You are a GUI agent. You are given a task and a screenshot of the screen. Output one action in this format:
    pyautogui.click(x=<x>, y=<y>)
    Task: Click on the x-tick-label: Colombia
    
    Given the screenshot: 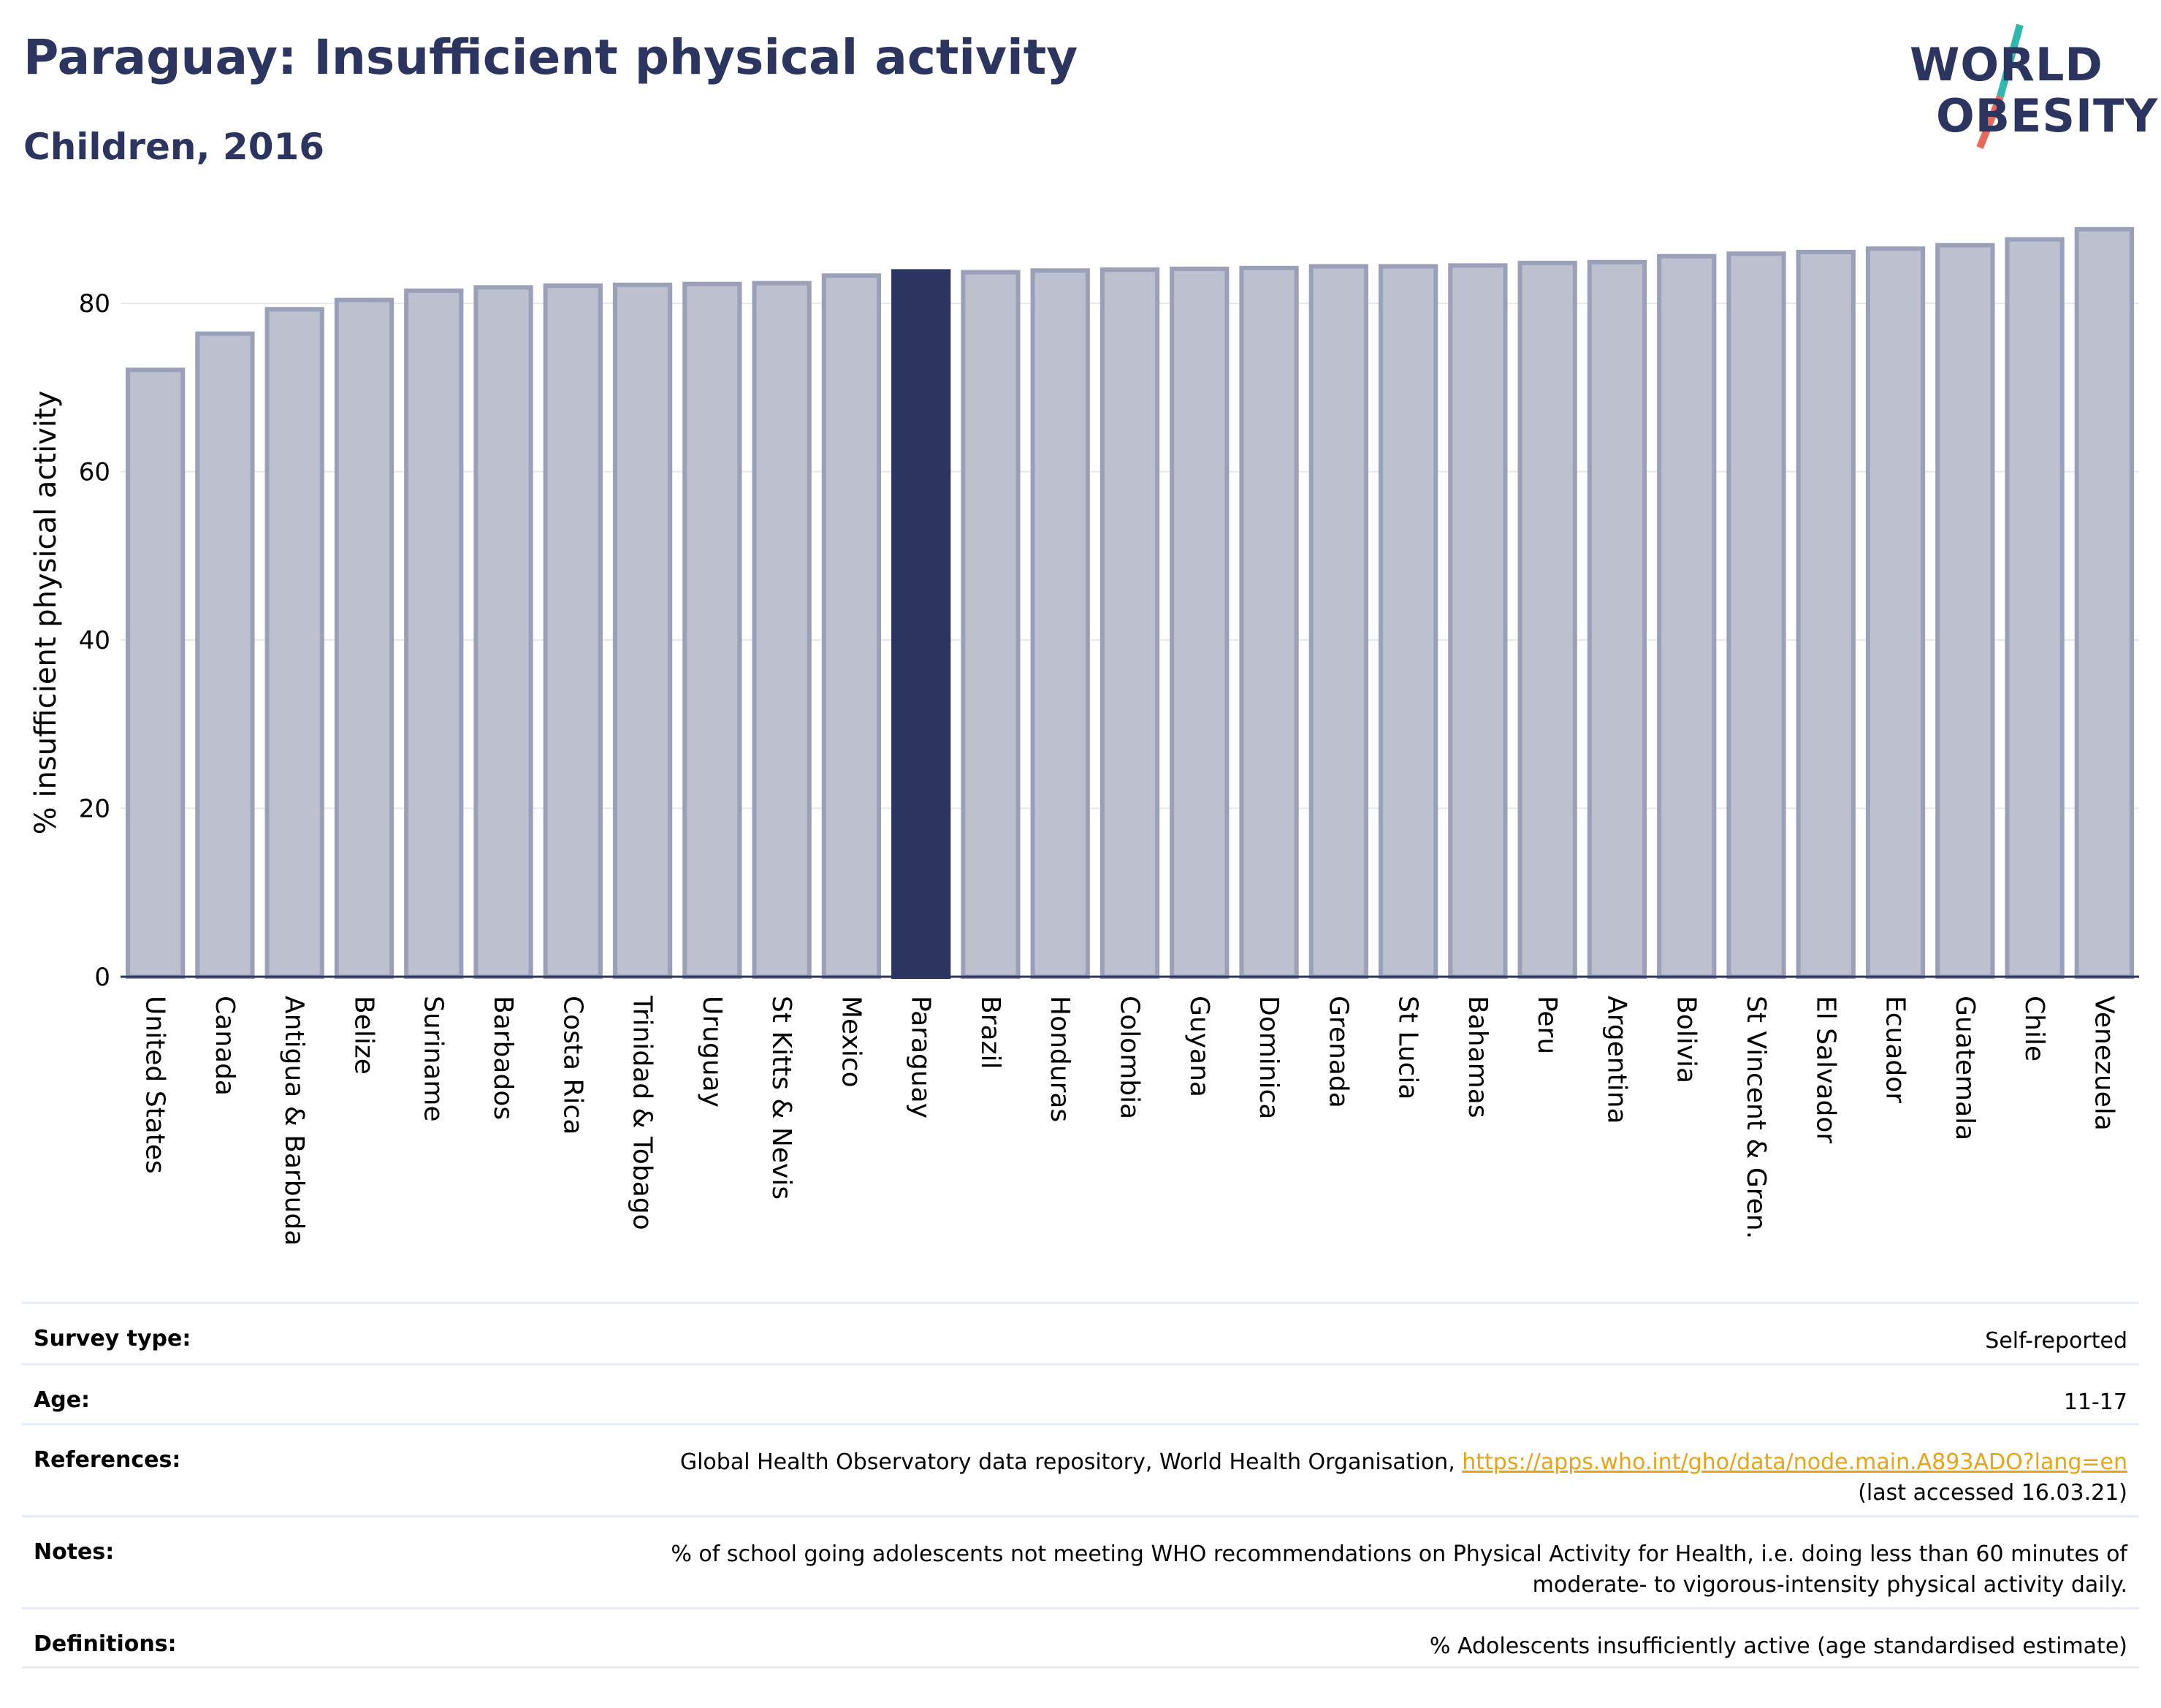 What is the action you would take?
    pyautogui.click(x=1130, y=1057)
    